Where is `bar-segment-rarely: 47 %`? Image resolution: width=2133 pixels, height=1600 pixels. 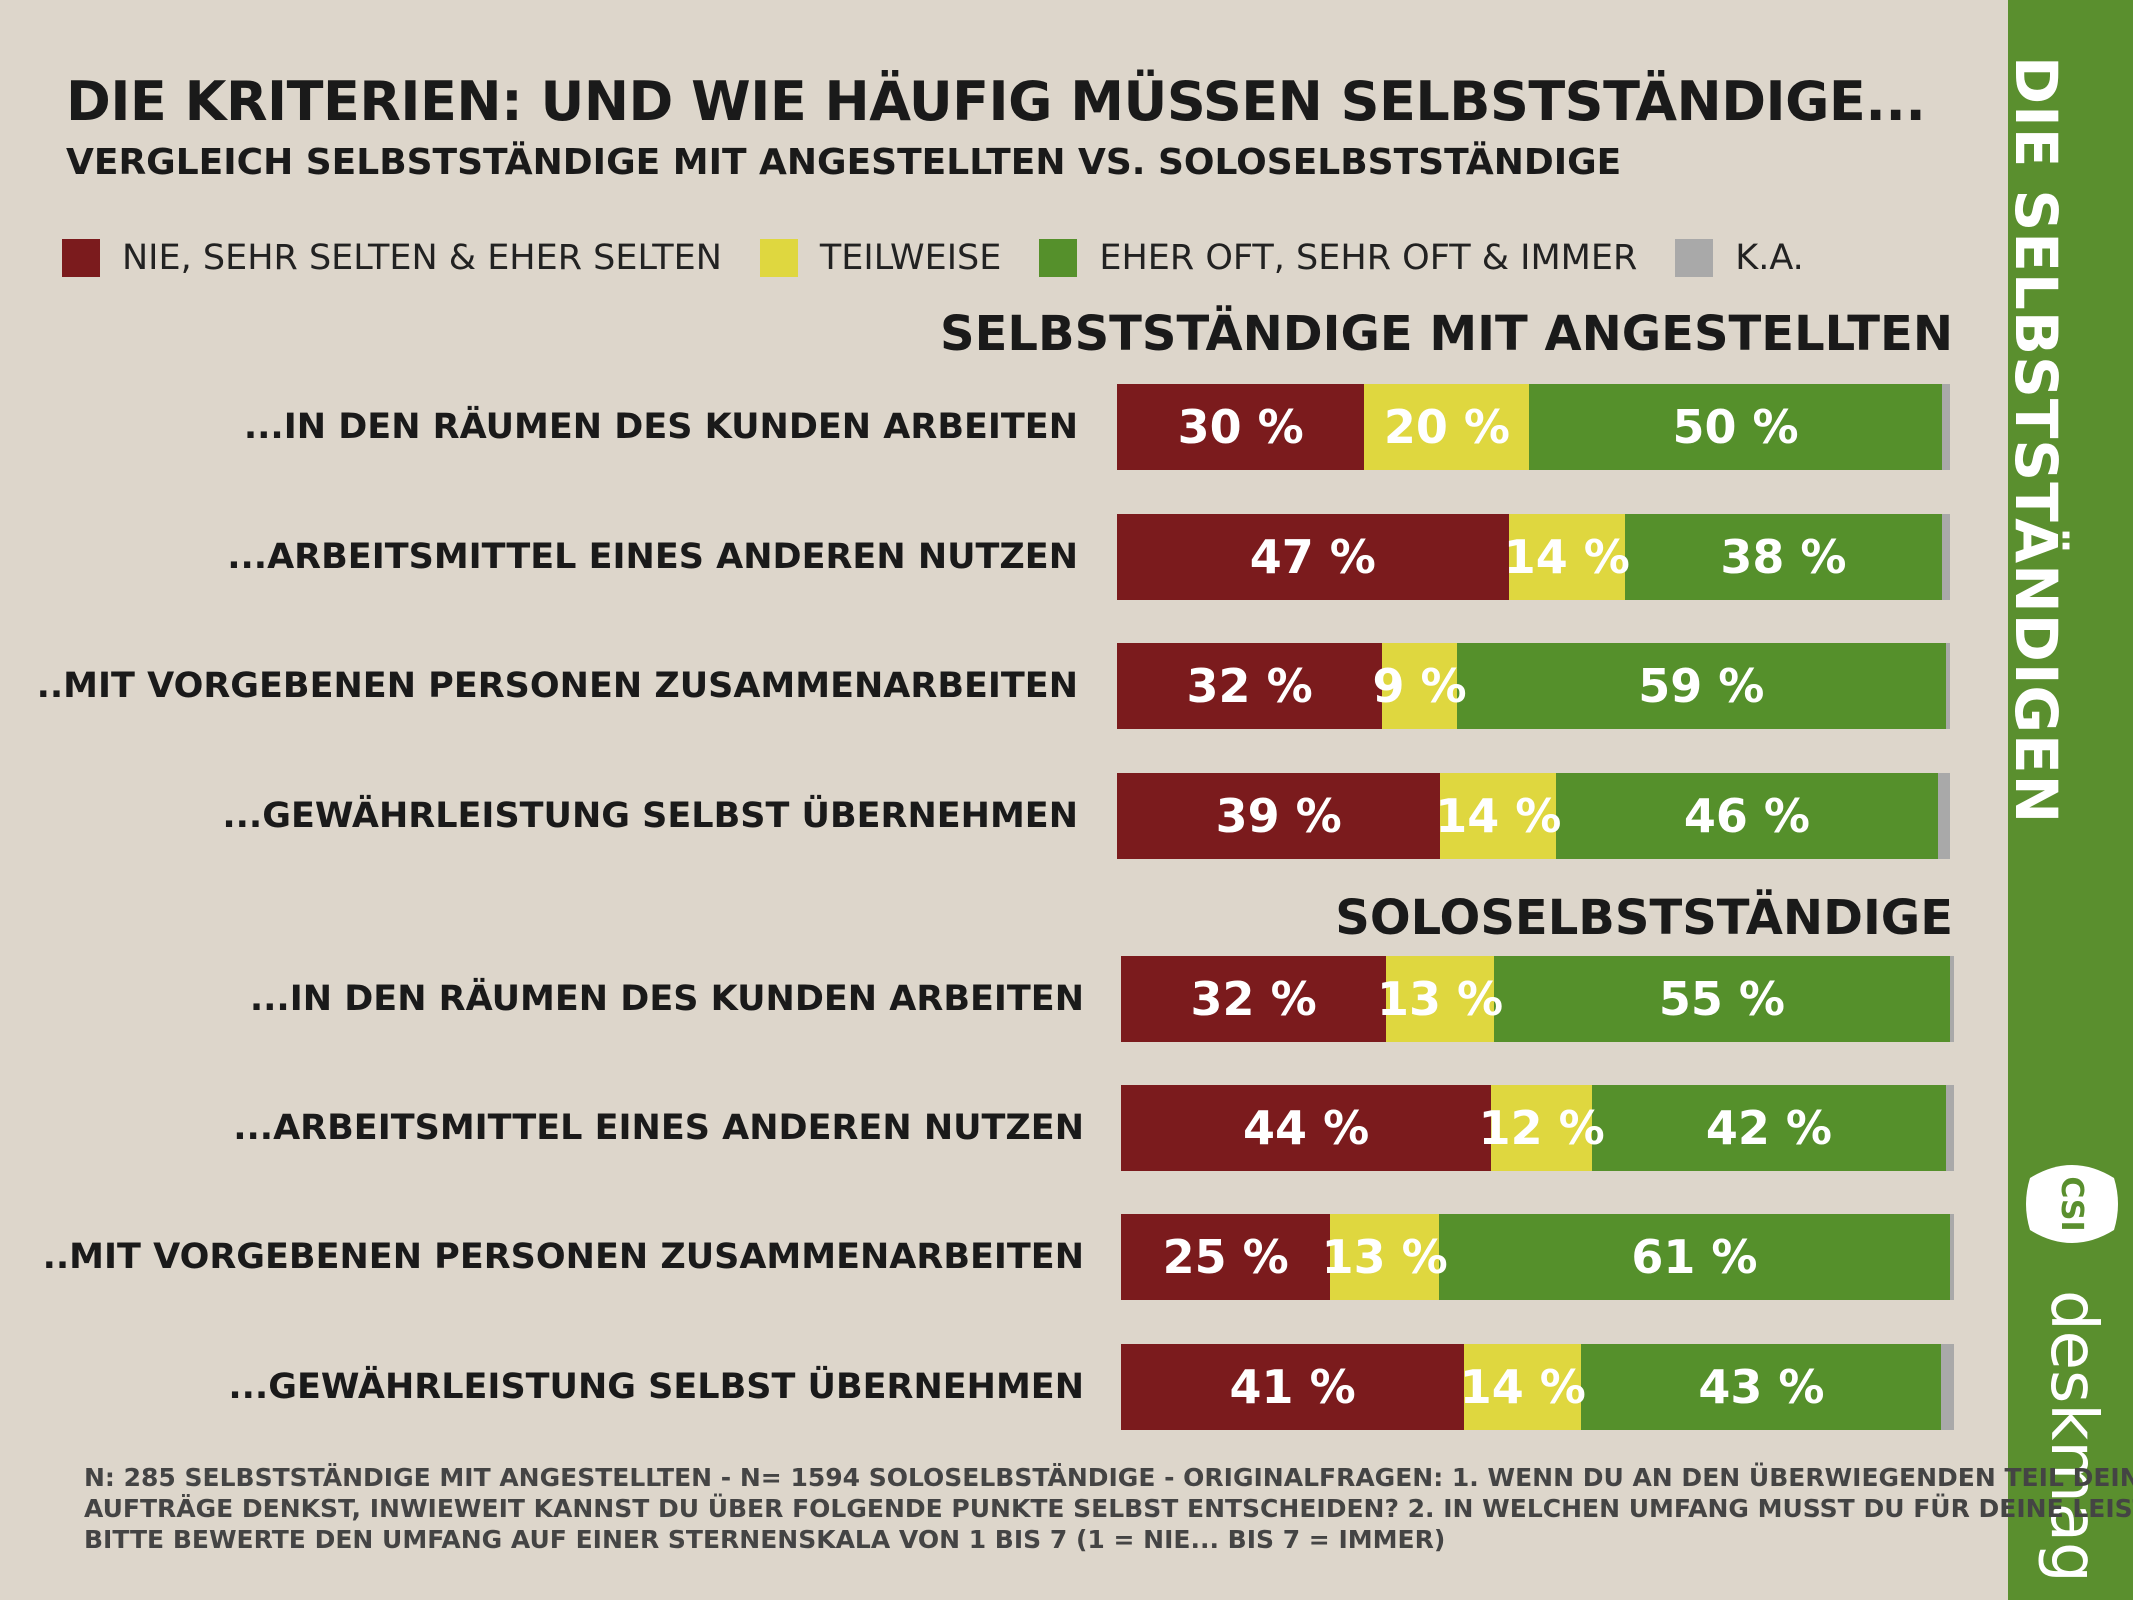
bar-segment-rarely: 47 % is located at coordinates (1313, 557).